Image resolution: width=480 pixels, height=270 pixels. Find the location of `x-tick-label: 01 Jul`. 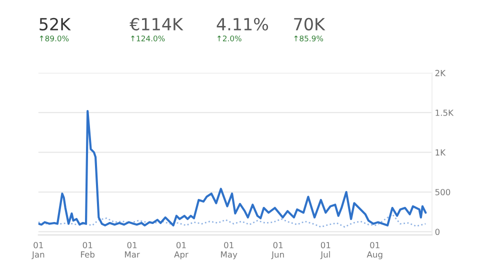

x-tick-label: 01 Jul is located at coordinates (325, 251).